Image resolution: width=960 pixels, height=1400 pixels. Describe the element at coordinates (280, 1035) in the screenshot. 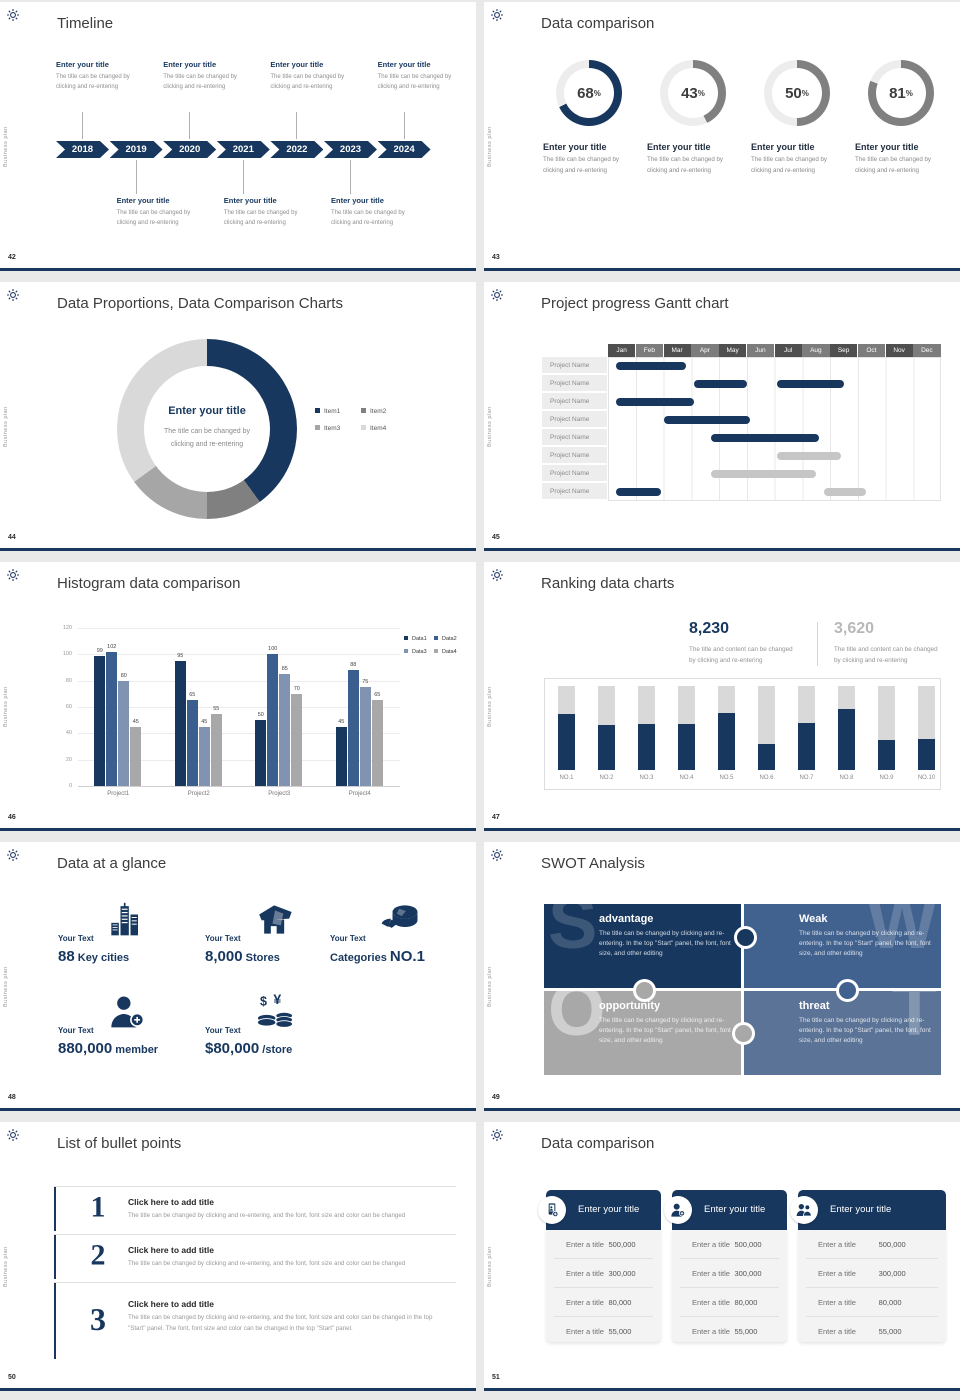

I see `stat-block: $ ¥ Your Text $80,000 /store` at that location.